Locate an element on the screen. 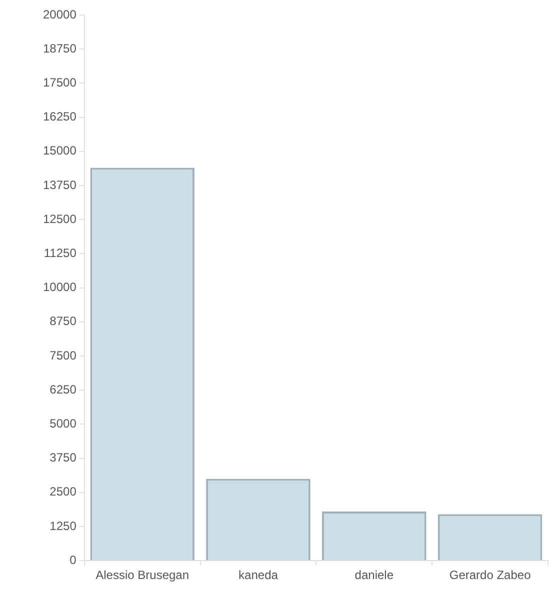 The image size is (552, 606). y-tick-label: 20000 is located at coordinates (59, 14).